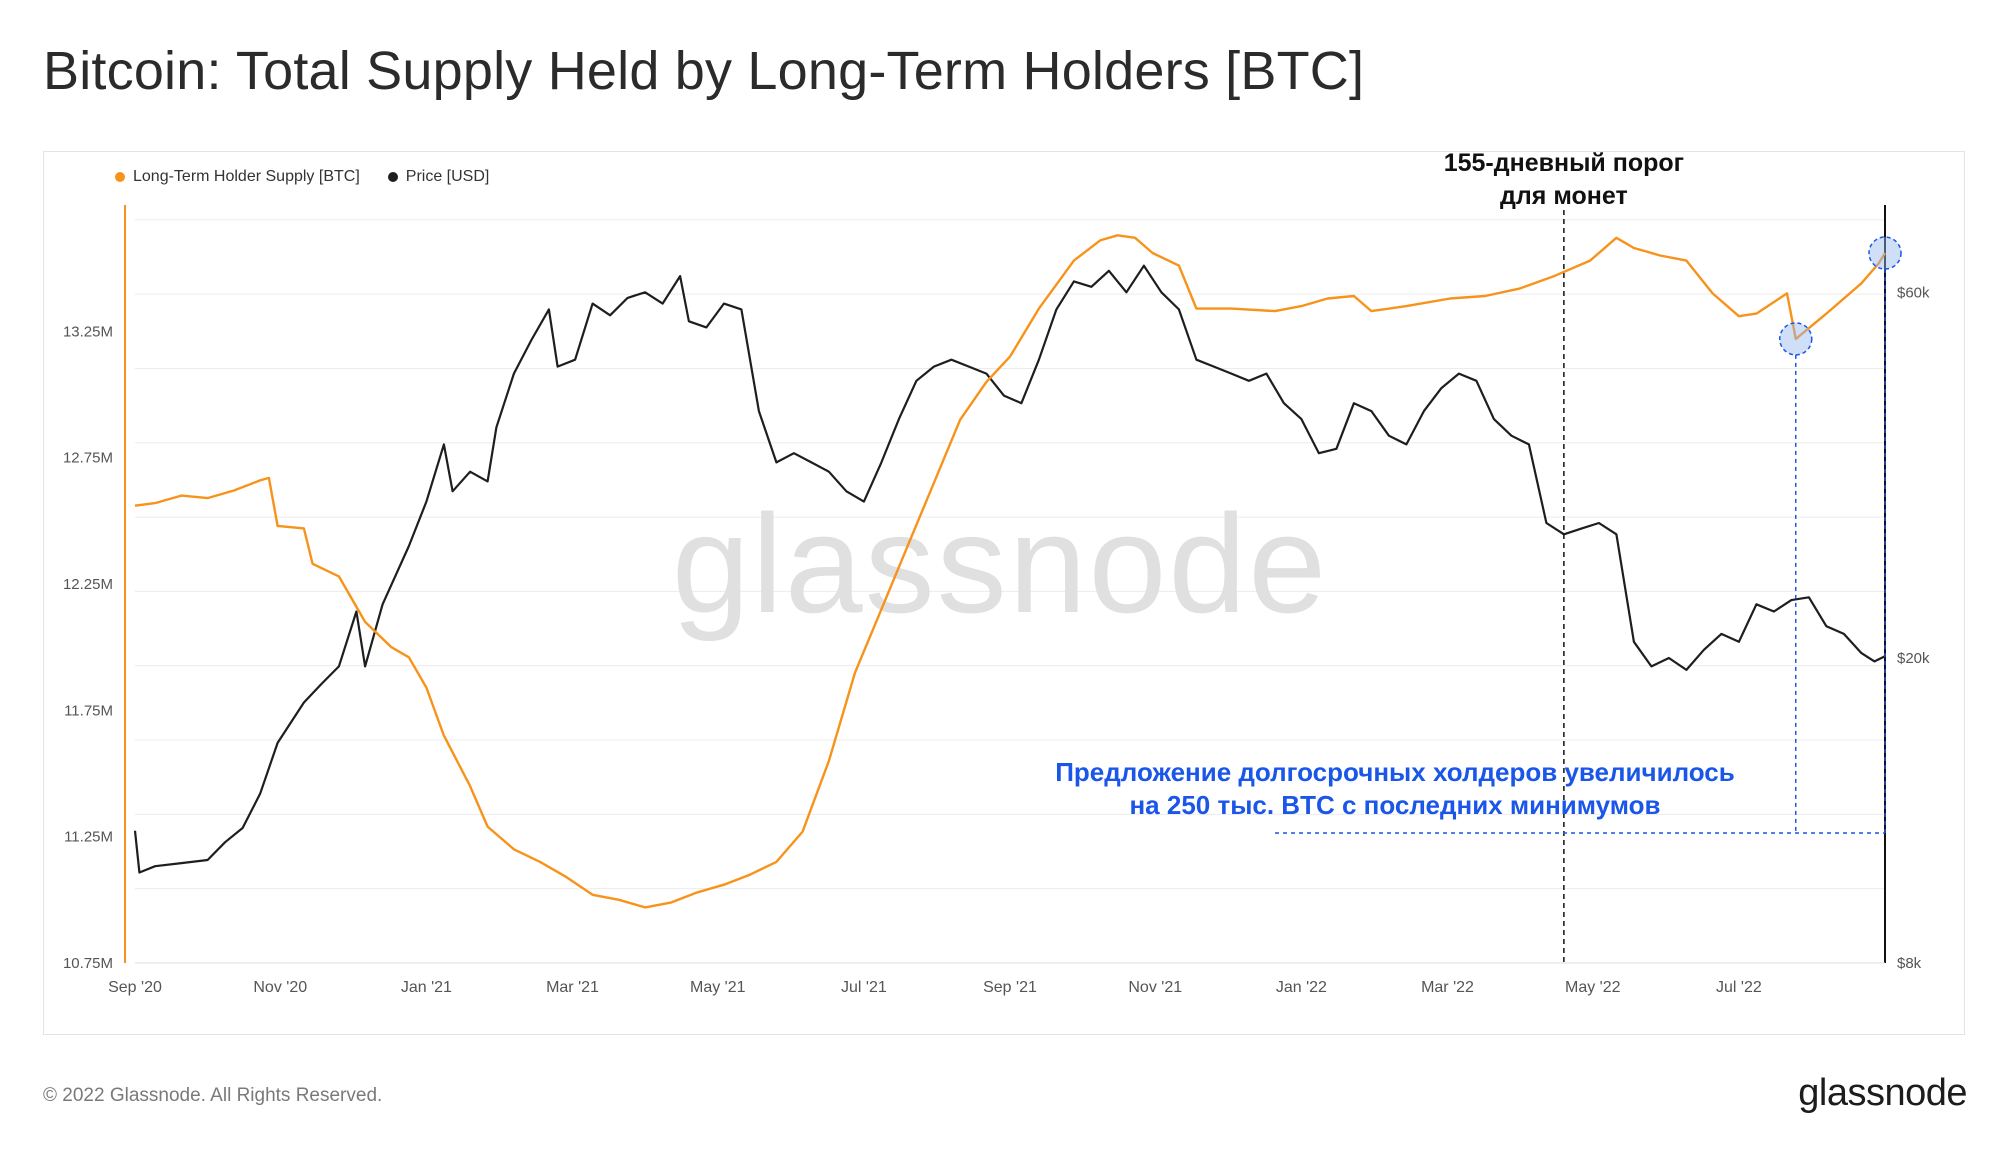 The width and height of the screenshot is (2000, 1152). Describe the element at coordinates (120, 177) in the screenshot. I see `legend-supply-dot-icon` at that location.